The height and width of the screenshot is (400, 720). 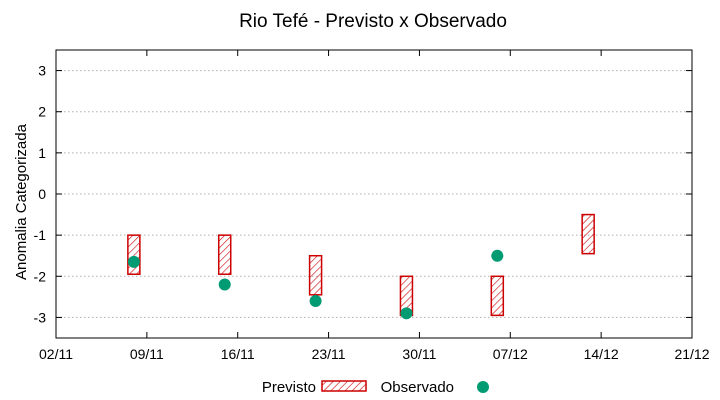 I want to click on y-tick-label: 3, so click(x=42, y=71).